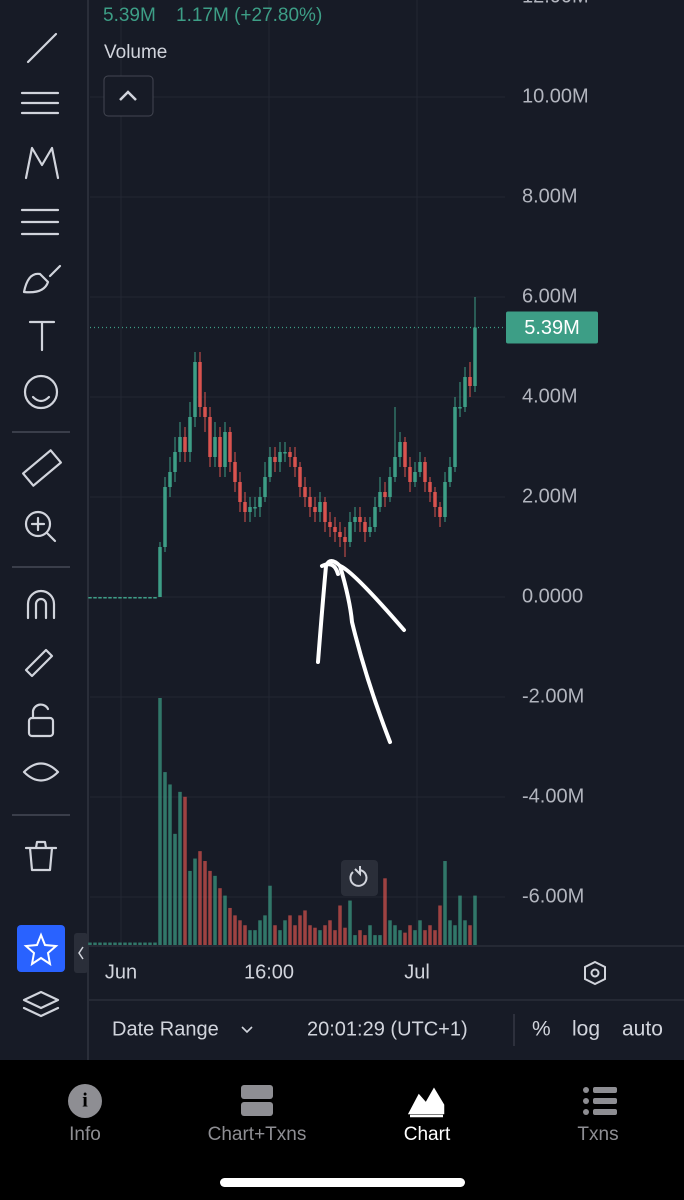 This screenshot has height=1200, width=684. Describe the element at coordinates (40, 103) in the screenshot. I see `fib-tool` at that location.